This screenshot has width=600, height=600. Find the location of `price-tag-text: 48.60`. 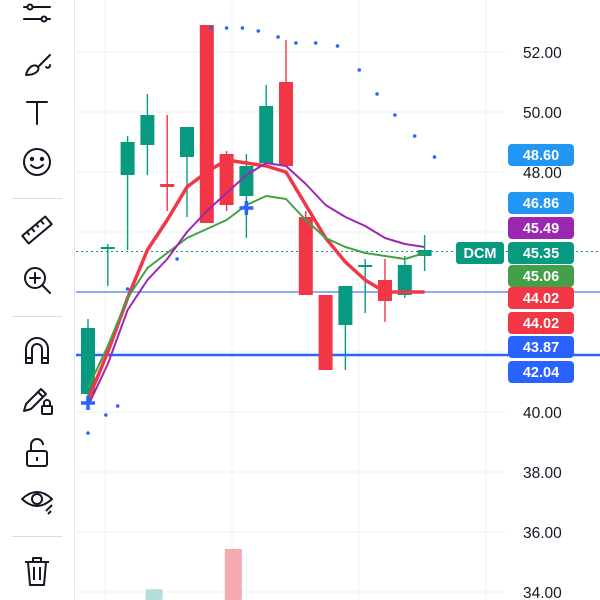

price-tag-text: 48.60 is located at coordinates (541, 156).